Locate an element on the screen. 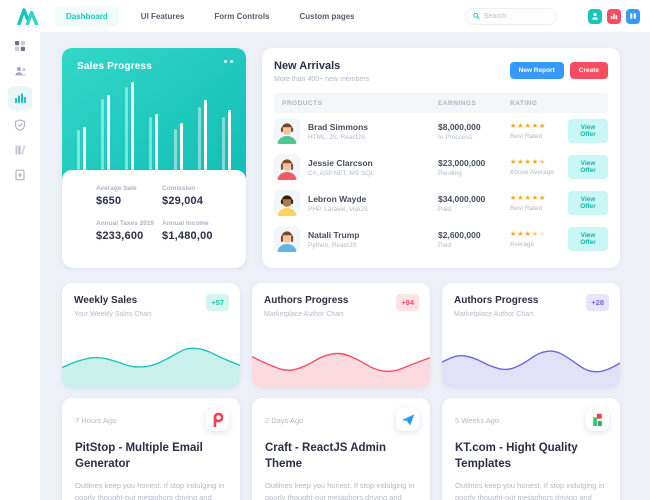 The width and height of the screenshot is (650, 500). library-icon is located at coordinates (20, 150).